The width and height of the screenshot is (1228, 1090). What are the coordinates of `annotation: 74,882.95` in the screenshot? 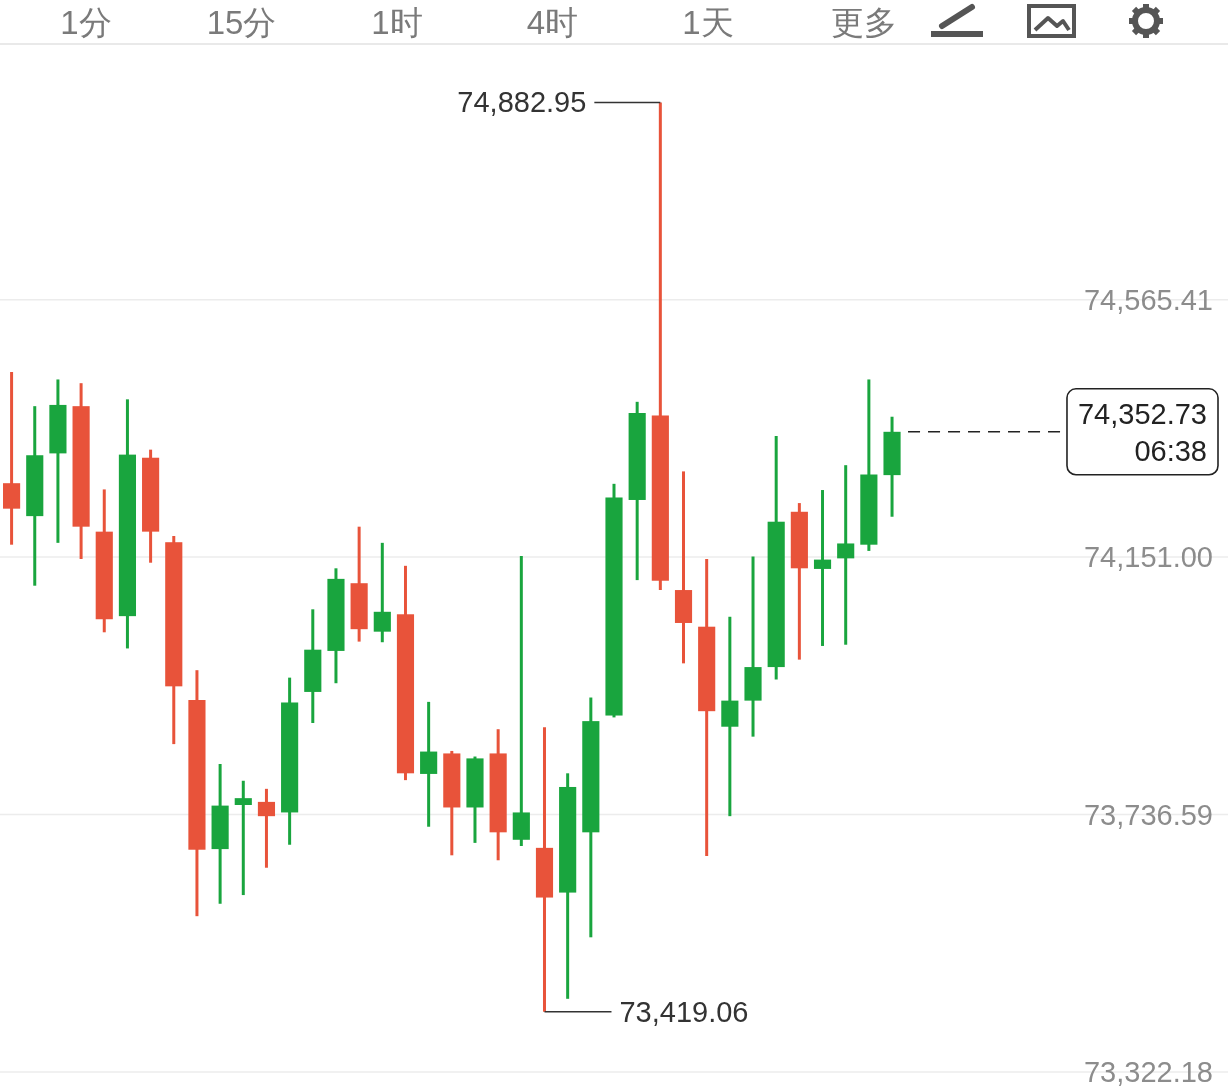 It's located at (522, 102).